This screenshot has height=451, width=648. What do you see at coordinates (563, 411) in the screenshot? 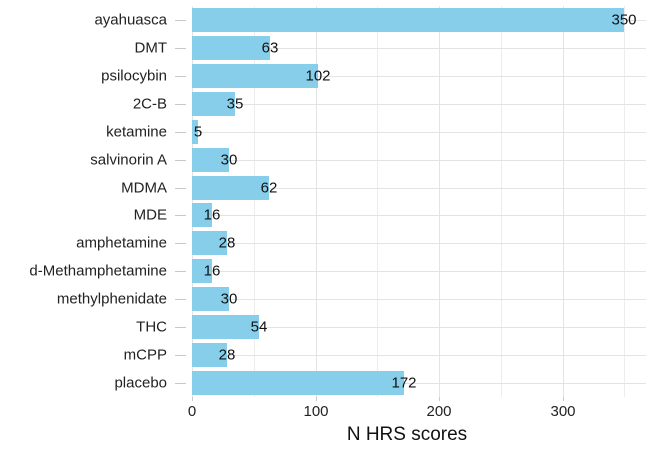
I see `x-tick-label: 300` at bounding box center [563, 411].